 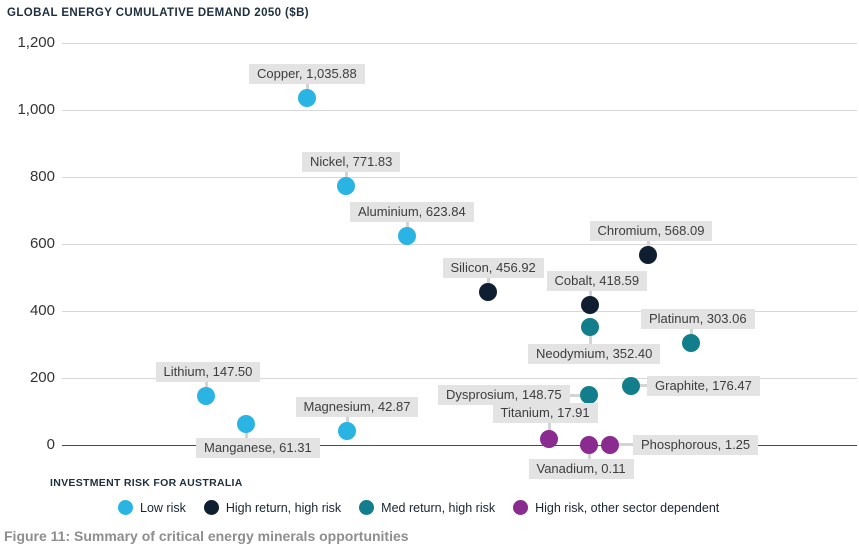 I want to click on data-point-label-chromium: Chromium, 568.09, so click(x=651, y=230).